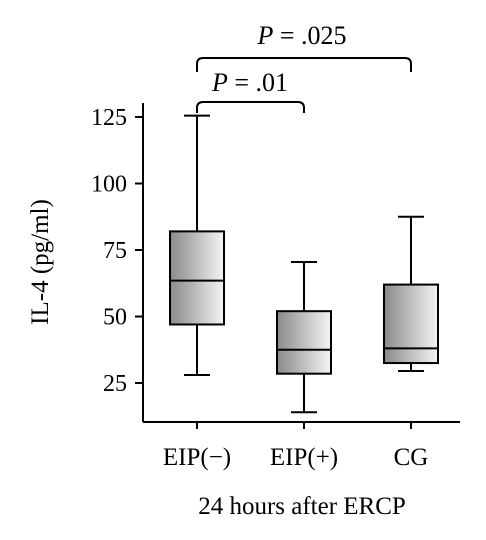 Image resolution: width=486 pixels, height=540 pixels. I want to click on y-axis-title: IL-4 (pg/ml), so click(40, 262).